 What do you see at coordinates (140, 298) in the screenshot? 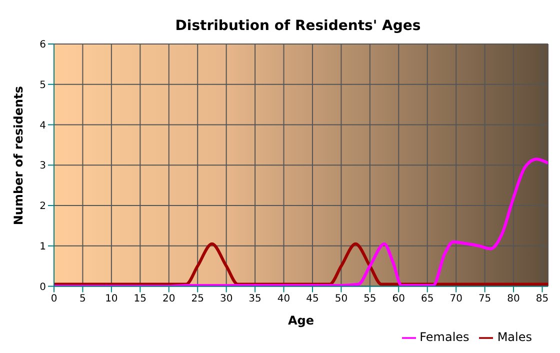
I see `x-tick-label: 15` at bounding box center [140, 298].